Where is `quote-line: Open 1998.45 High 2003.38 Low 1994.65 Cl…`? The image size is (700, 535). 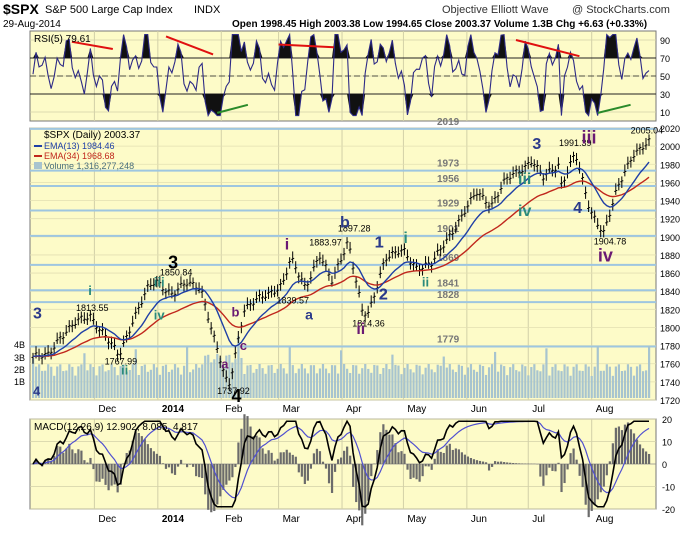 quote-line: Open 1998.45 High 2003.38 Low 1994.65 Cl… is located at coordinates (439, 24).